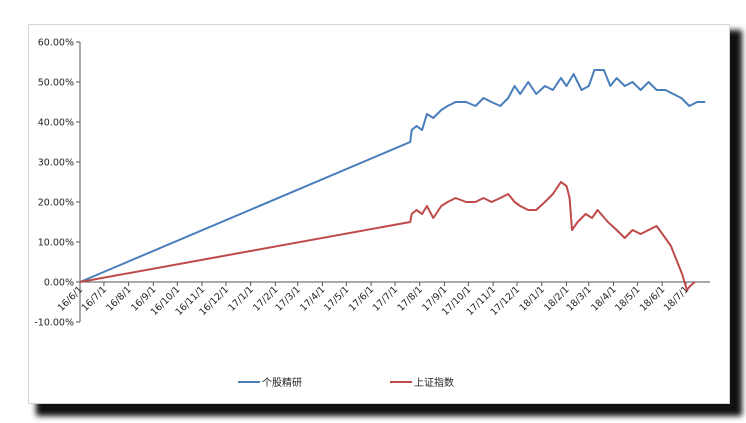  I want to click on x-tick-label: 17/3/1, so click(287, 298).